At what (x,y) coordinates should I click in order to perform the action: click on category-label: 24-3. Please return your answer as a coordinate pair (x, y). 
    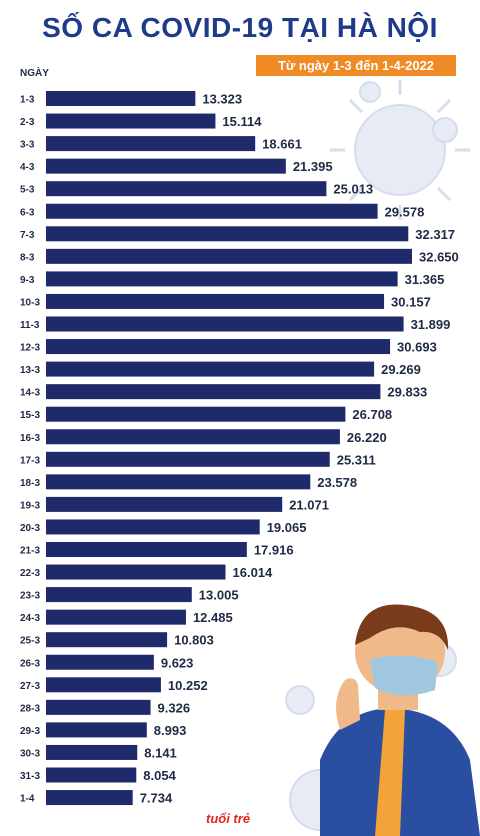
    Looking at the image, I should click on (30, 618).